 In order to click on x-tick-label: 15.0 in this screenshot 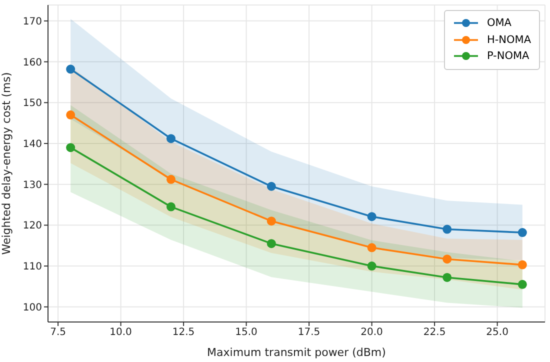, I will do `click(246, 332)`.